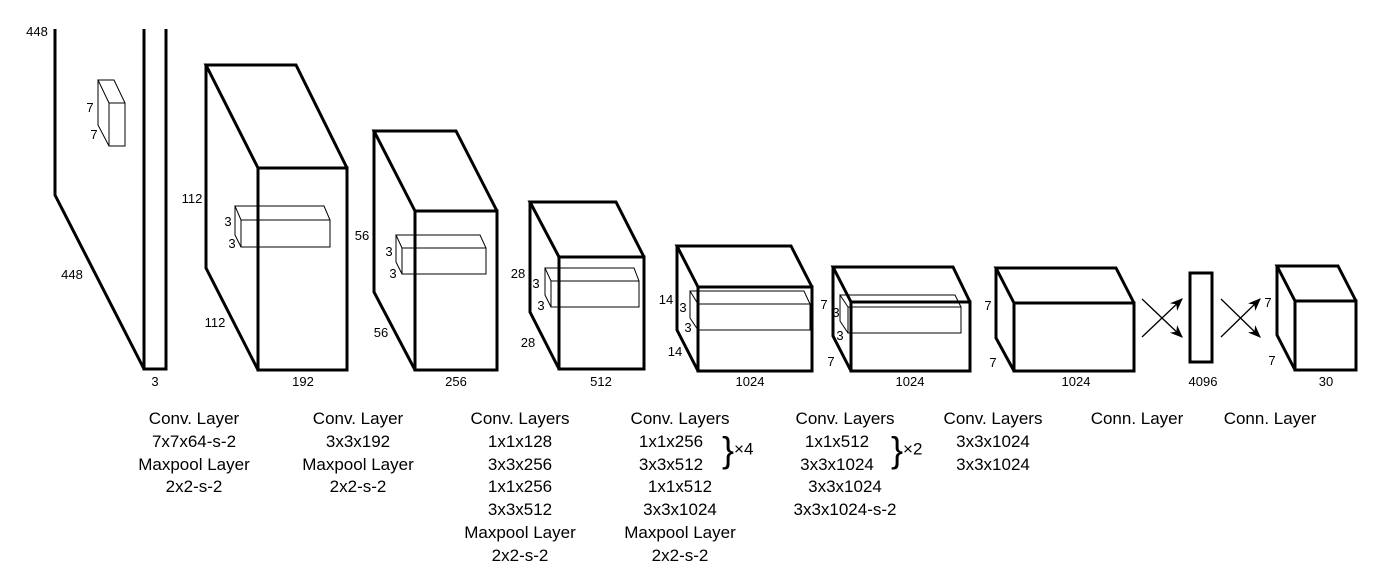  Describe the element at coordinates (285, 233) in the screenshot. I see `kernel-3x3-a-front` at that location.